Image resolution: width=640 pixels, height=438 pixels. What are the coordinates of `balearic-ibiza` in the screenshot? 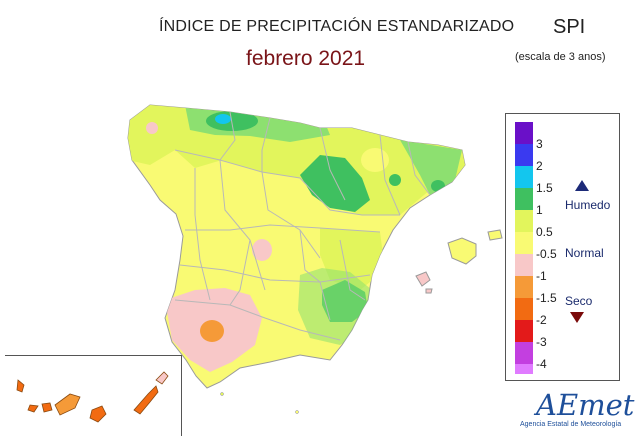 It's located at (423, 279).